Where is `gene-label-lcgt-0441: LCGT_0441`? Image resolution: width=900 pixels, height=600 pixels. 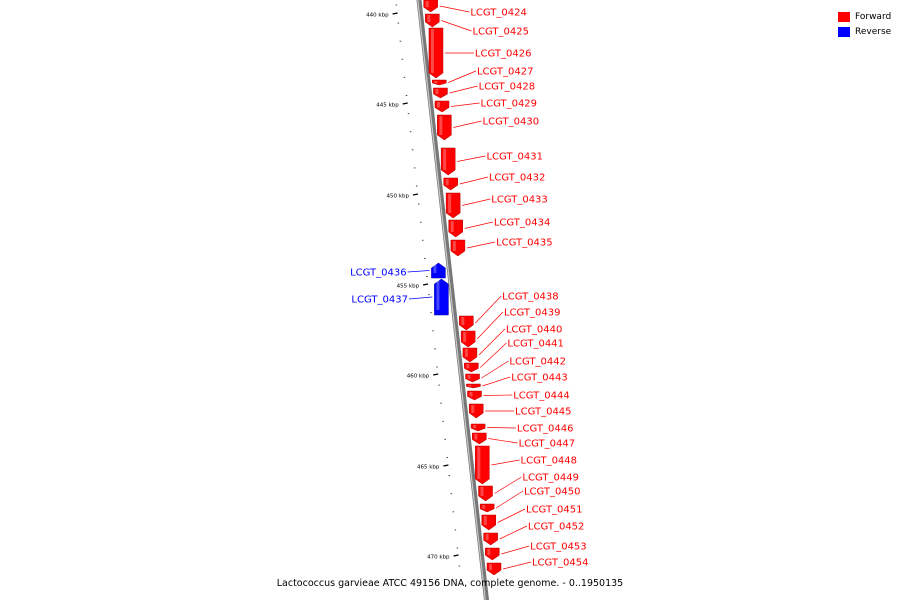 gene-label-lcgt-0441: LCGT_0441 is located at coordinates (535, 344).